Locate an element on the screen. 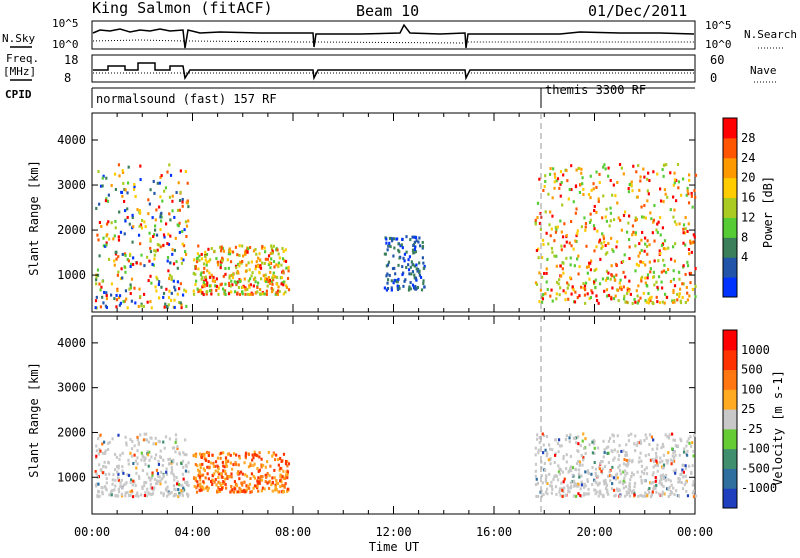 This screenshot has height=558, width=800. colorbar-tick-label: 4 is located at coordinates (744, 257).